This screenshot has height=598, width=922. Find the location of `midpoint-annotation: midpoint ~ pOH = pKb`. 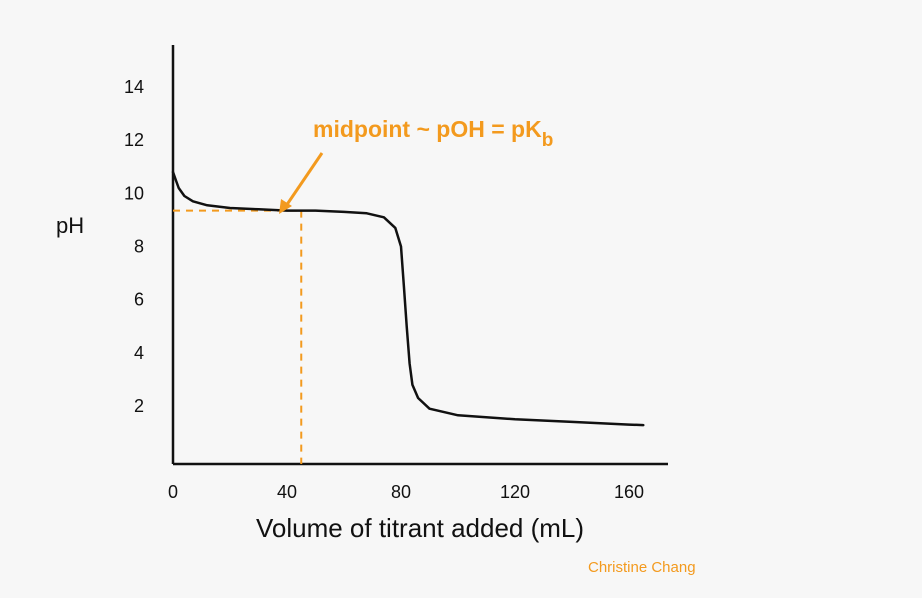

midpoint-annotation: midpoint ~ pOH = pKb is located at coordinates (433, 133).